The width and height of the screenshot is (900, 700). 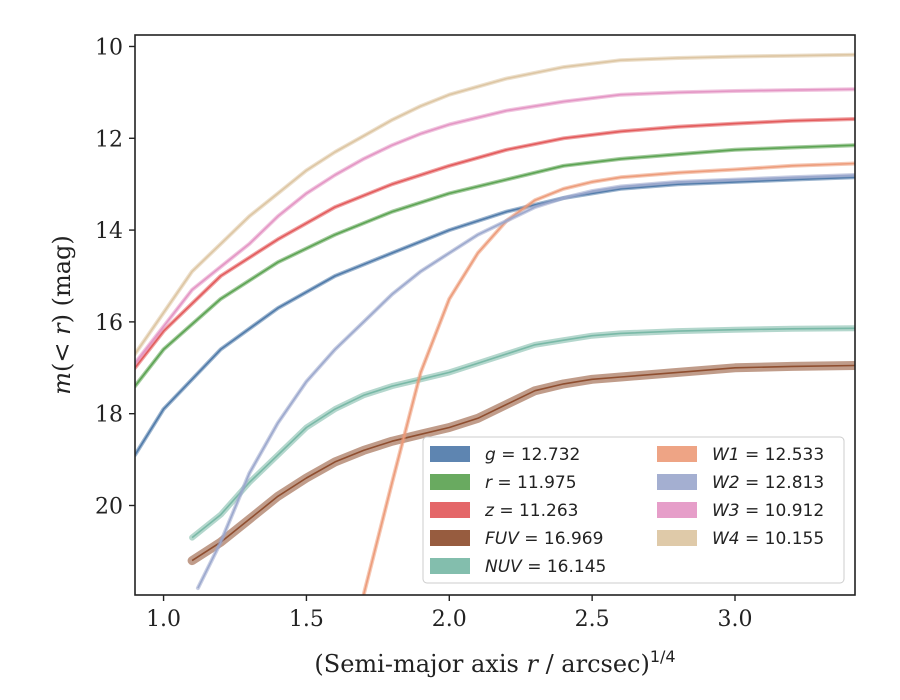 I want to click on legend-label-g: g = 12.732, so click(x=532, y=455).